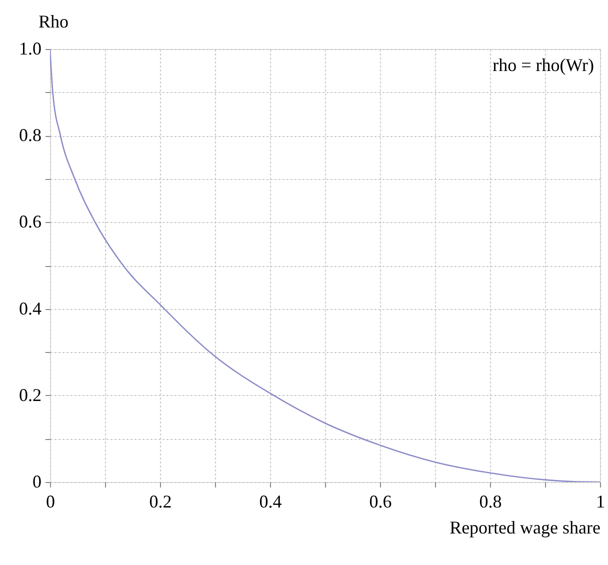 The image size is (608, 565). Describe the element at coordinates (30, 308) in the screenshot. I see `y-tick-label: 0.4` at that location.